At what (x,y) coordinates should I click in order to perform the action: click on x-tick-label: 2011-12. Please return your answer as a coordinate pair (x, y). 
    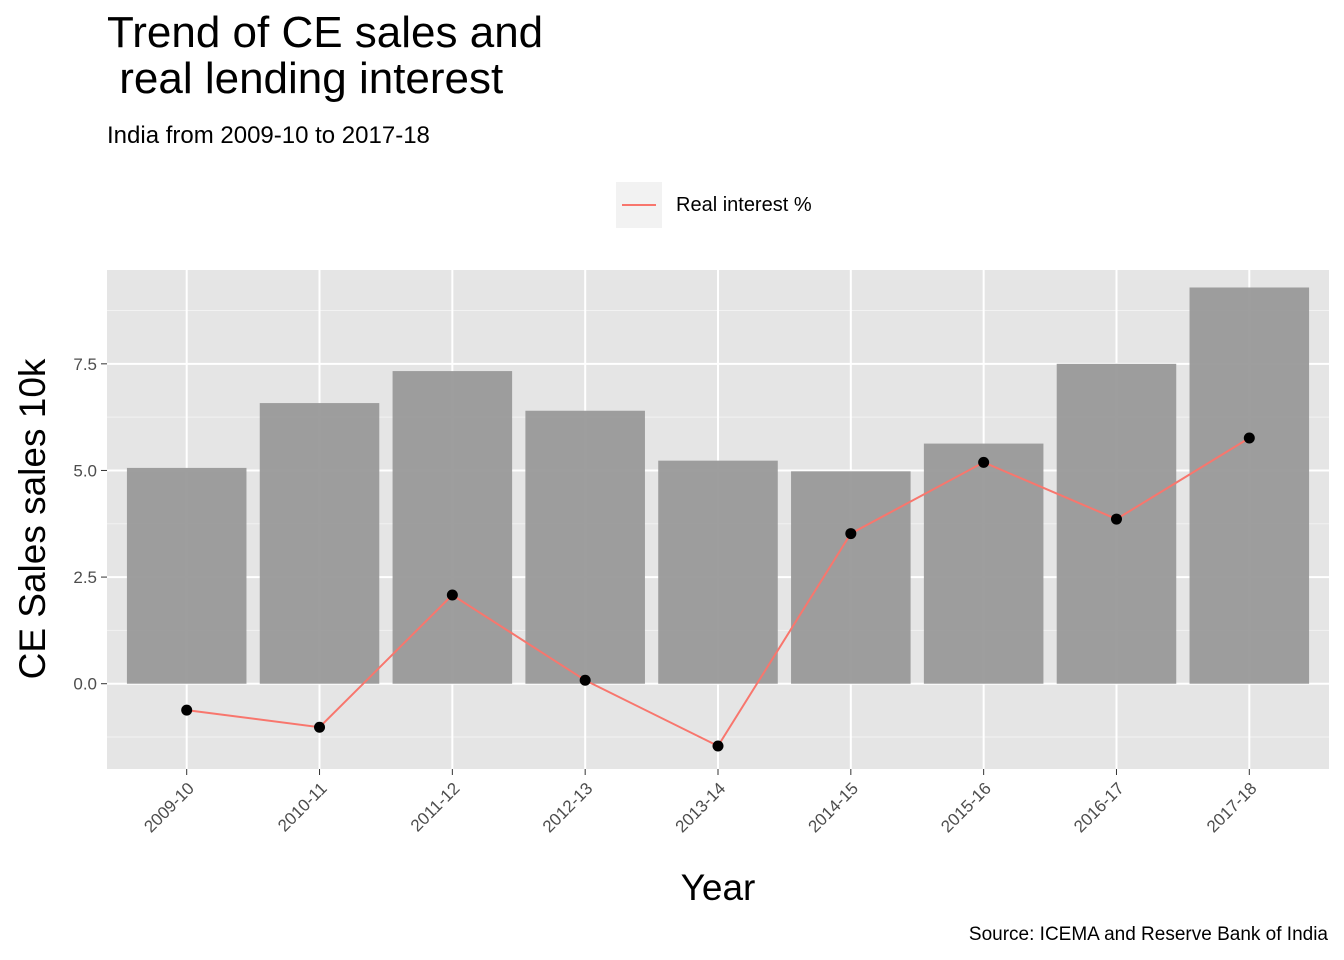
    Looking at the image, I should click on (435, 807).